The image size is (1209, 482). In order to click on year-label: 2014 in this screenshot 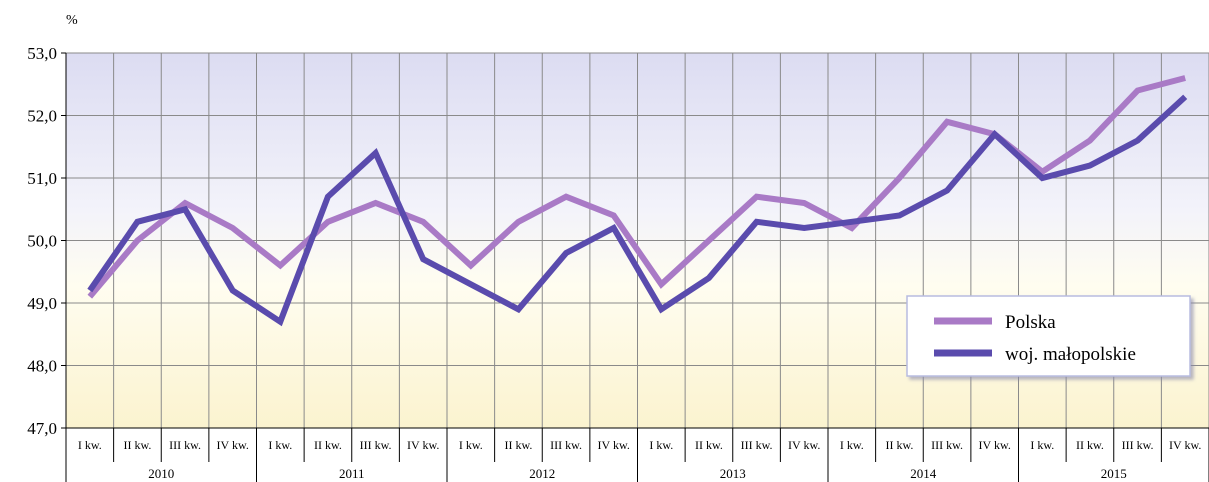, I will do `click(923, 473)`.